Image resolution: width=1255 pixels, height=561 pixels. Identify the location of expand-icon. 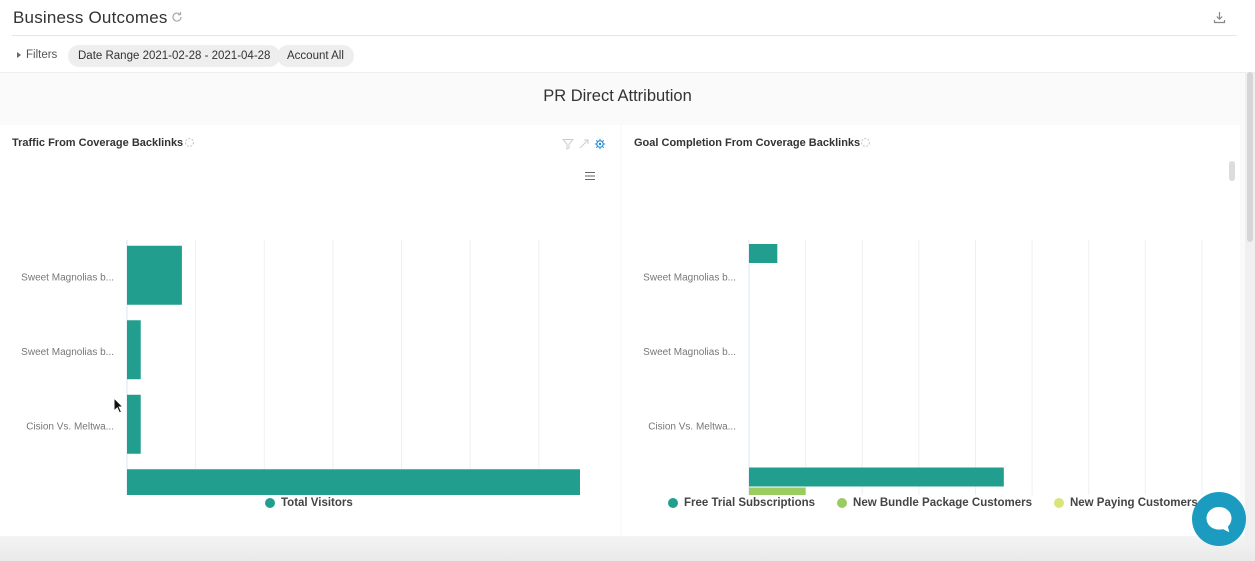
(584, 144).